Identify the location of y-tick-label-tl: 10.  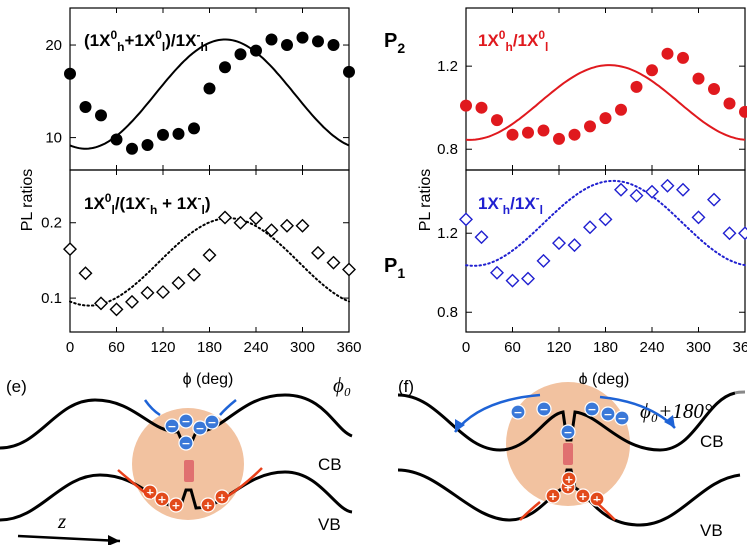
(53, 138).